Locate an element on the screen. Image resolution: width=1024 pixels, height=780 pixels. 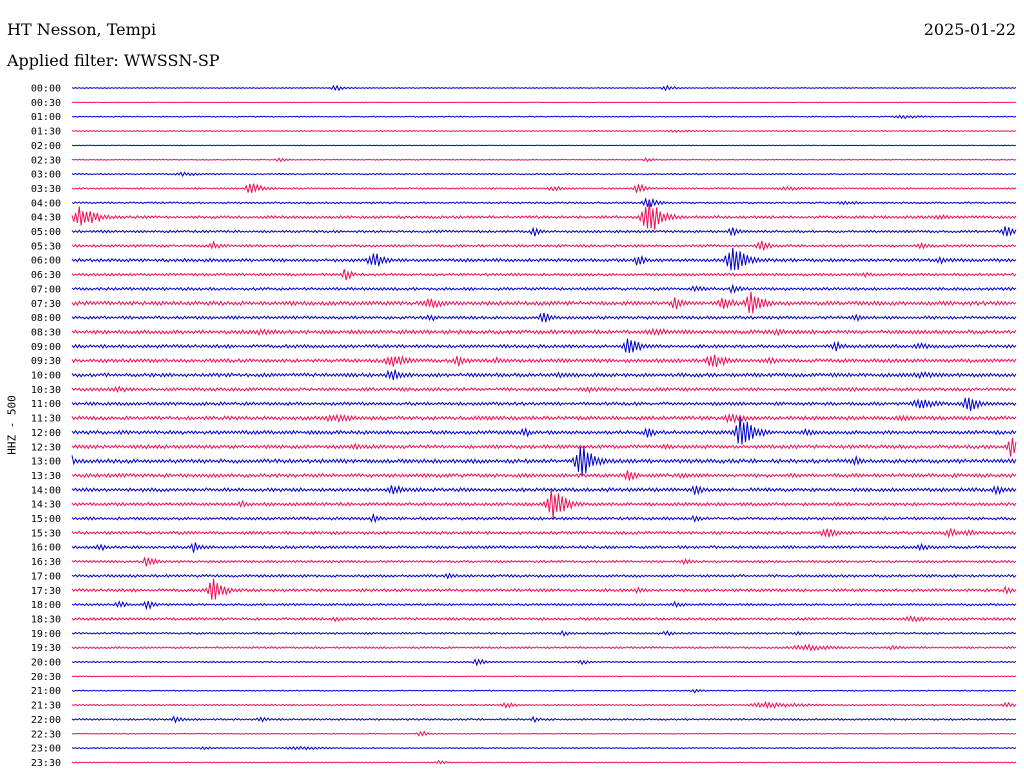
time-label-1600: 16:00 is located at coordinates (46, 548).